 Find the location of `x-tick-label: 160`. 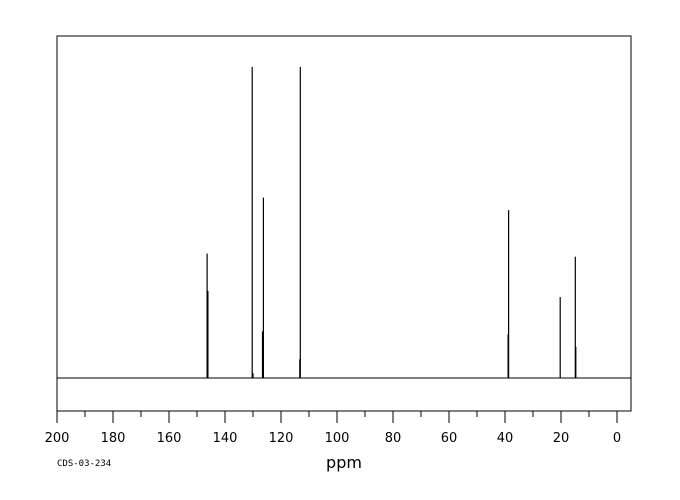

x-tick-label: 160 is located at coordinates (169, 438).